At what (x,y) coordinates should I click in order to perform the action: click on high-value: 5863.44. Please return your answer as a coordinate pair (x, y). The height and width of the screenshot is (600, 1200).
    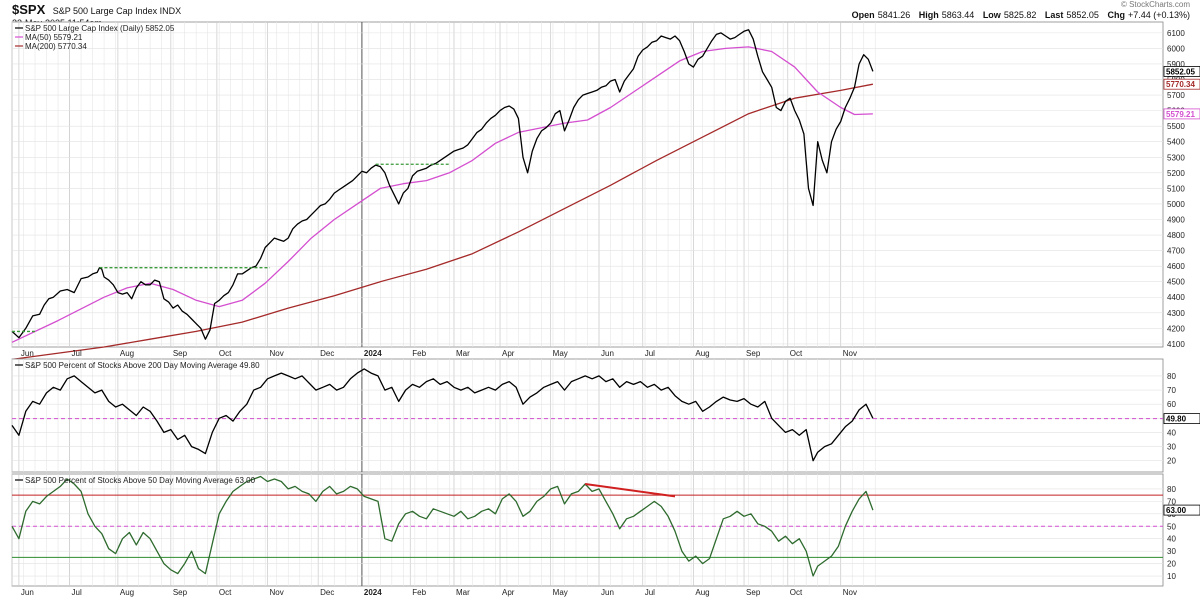
    Looking at the image, I should click on (958, 15).